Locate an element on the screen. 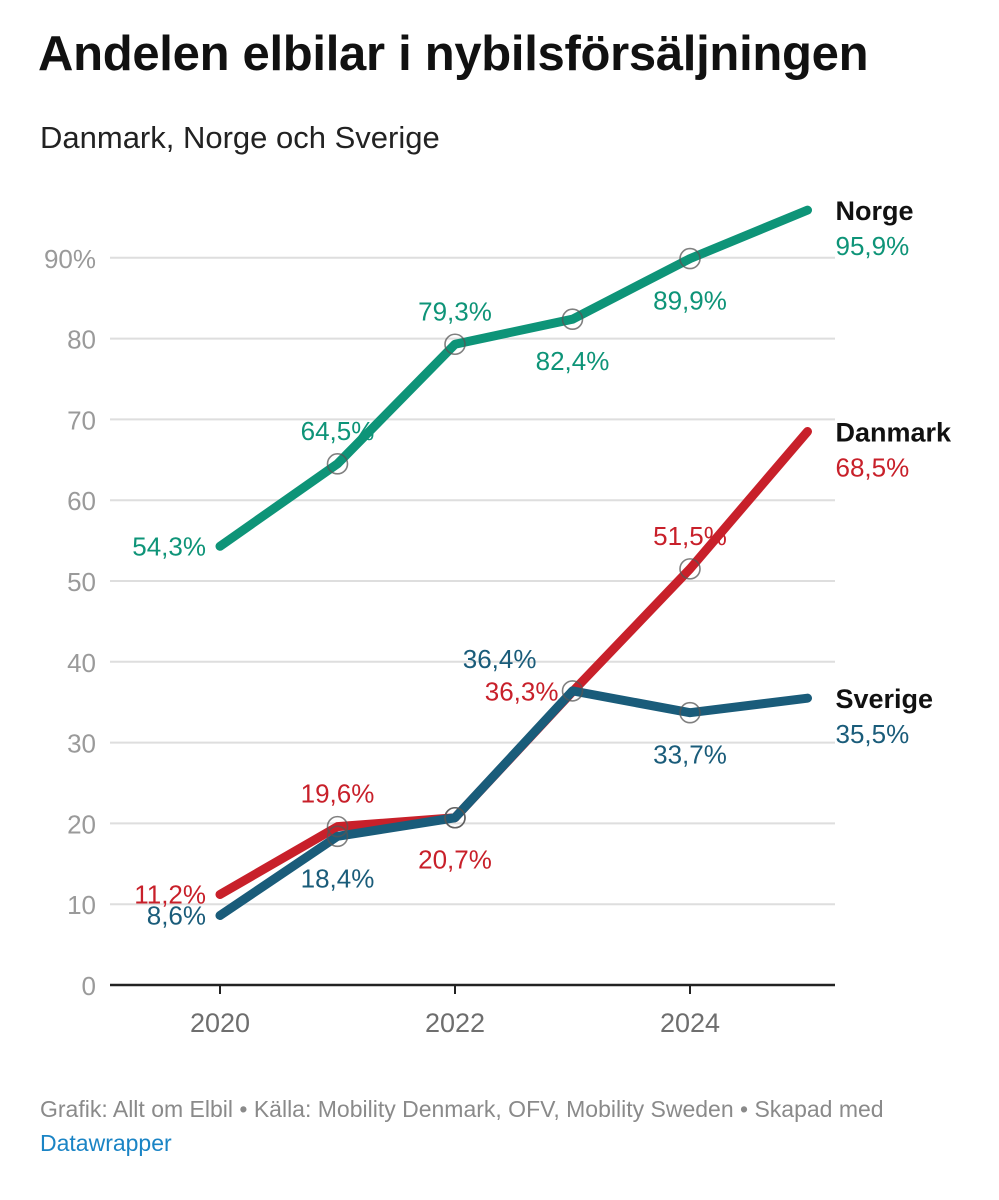 The height and width of the screenshot is (1200, 999). y-tick-label: 50 is located at coordinates (81, 582).